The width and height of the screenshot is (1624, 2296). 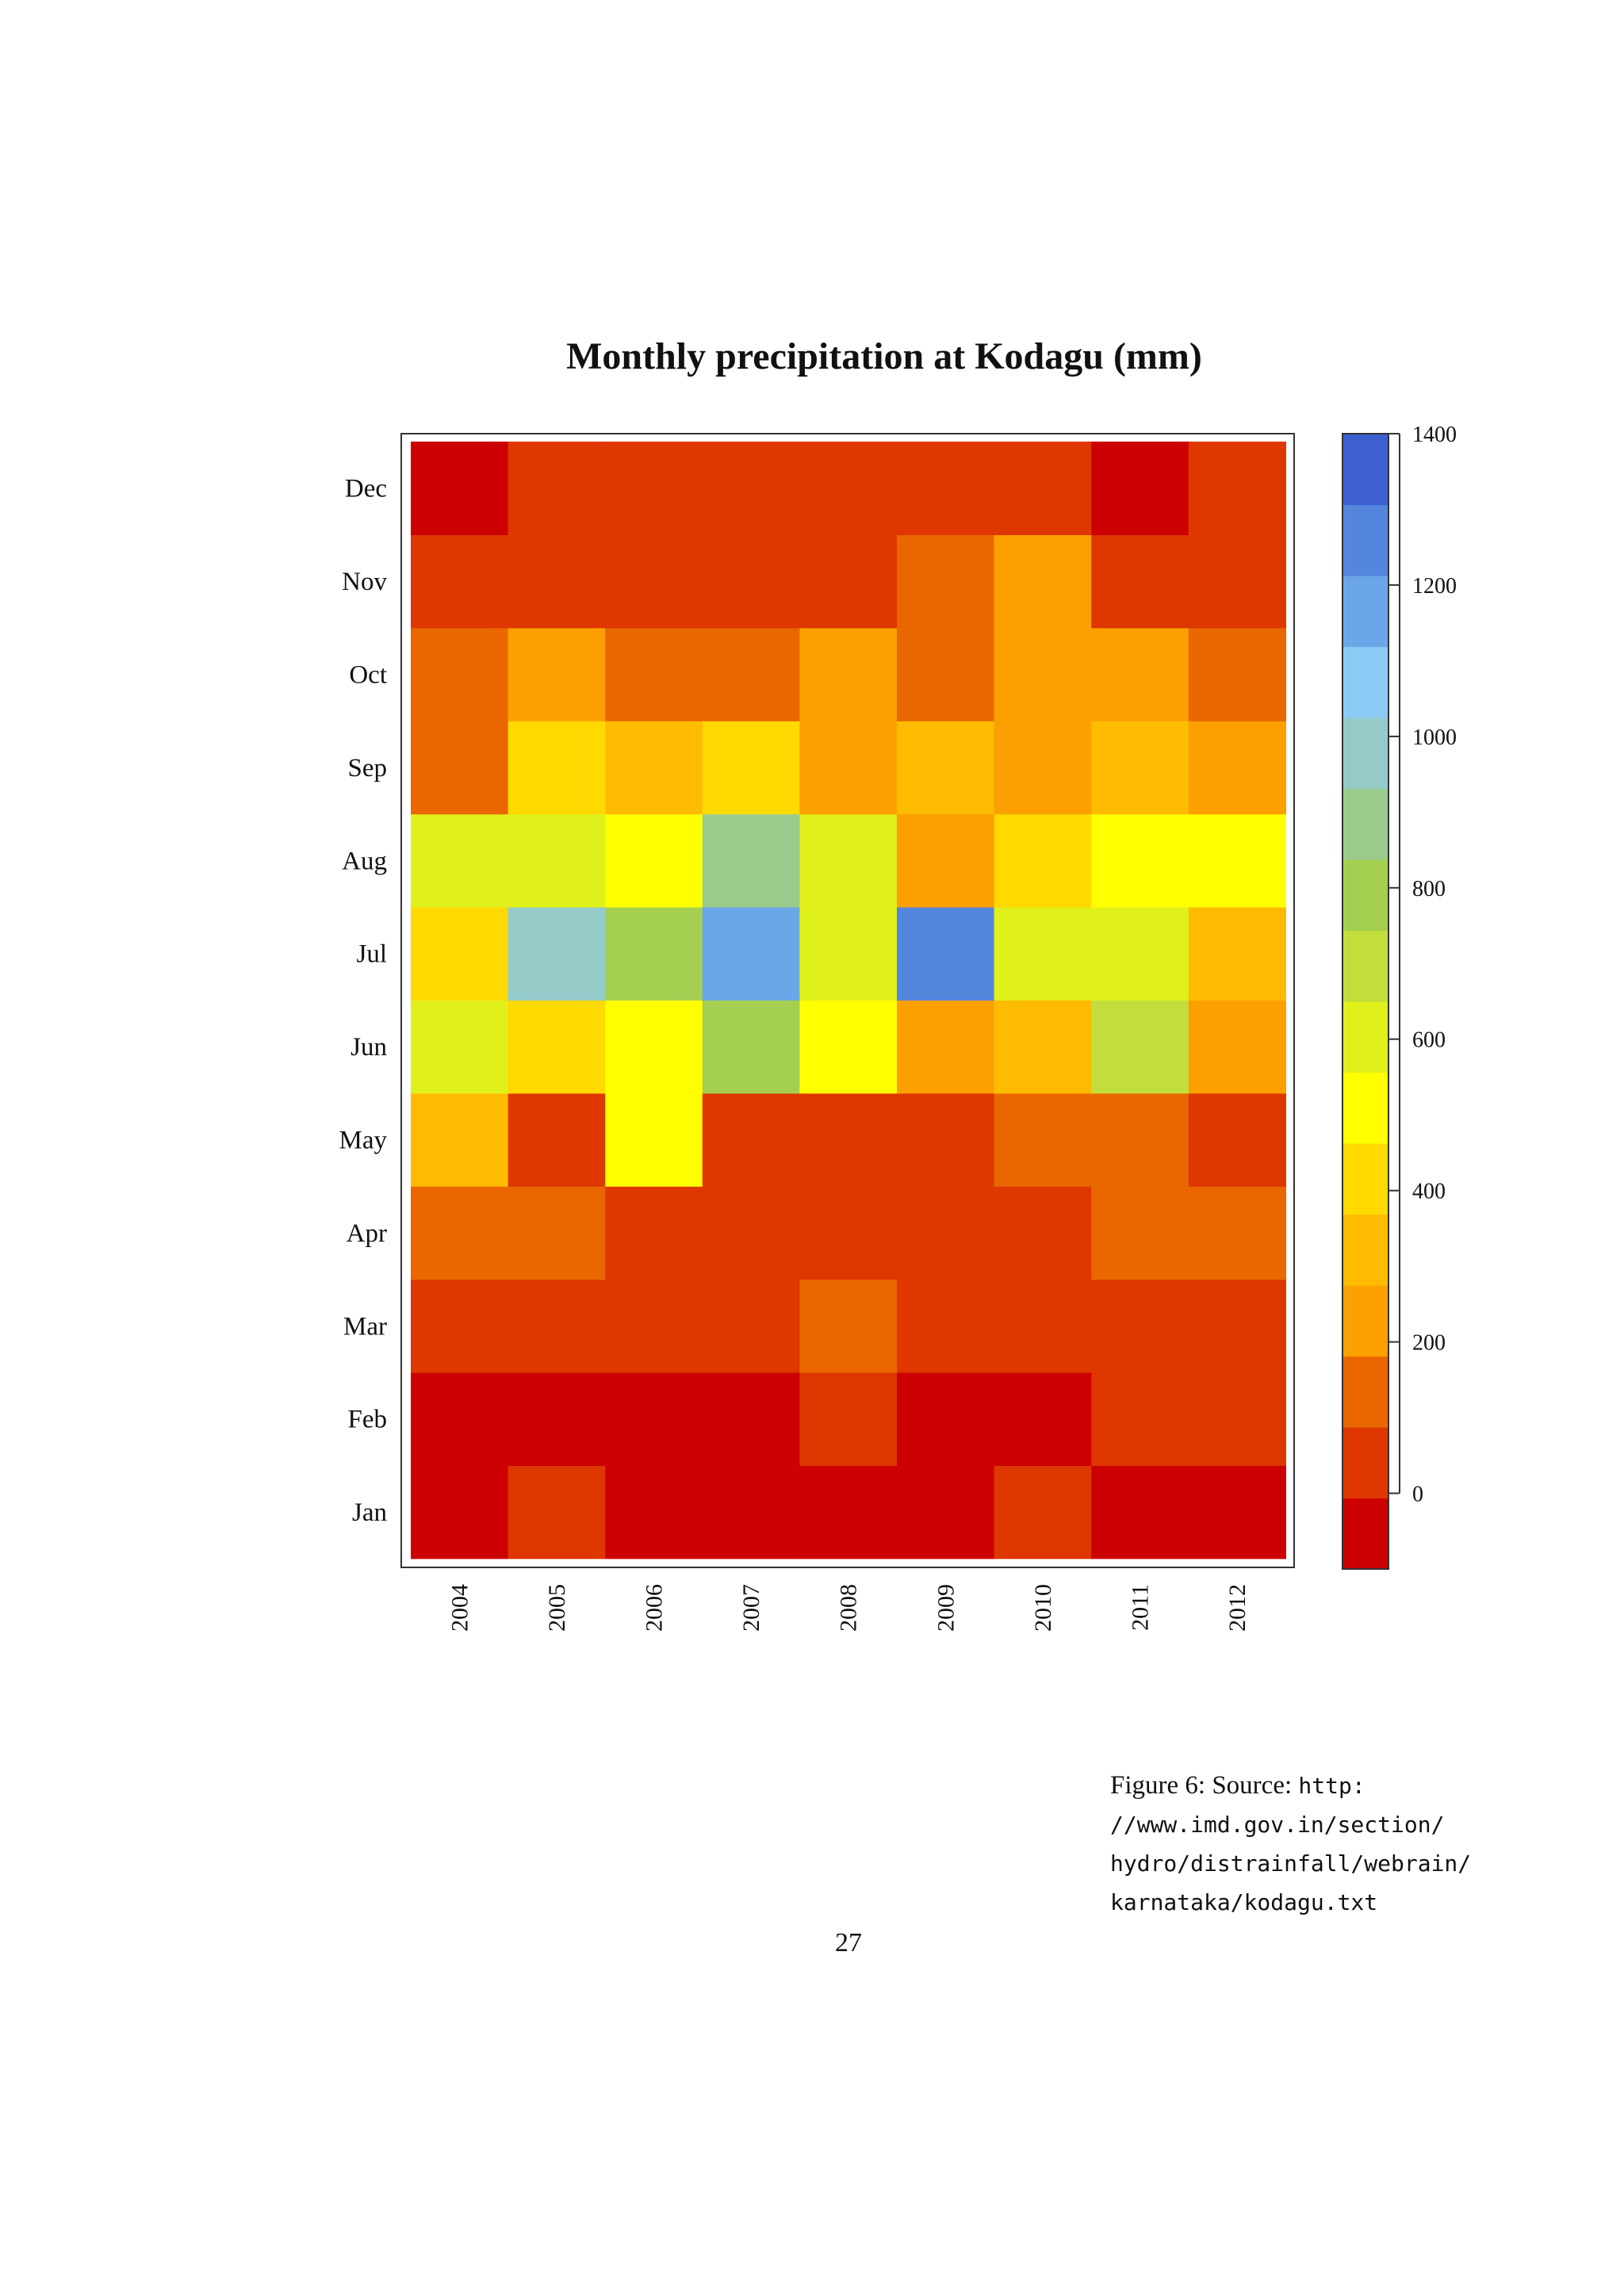 I want to click on heatmap-cell-oct-2009, so click(x=946, y=674).